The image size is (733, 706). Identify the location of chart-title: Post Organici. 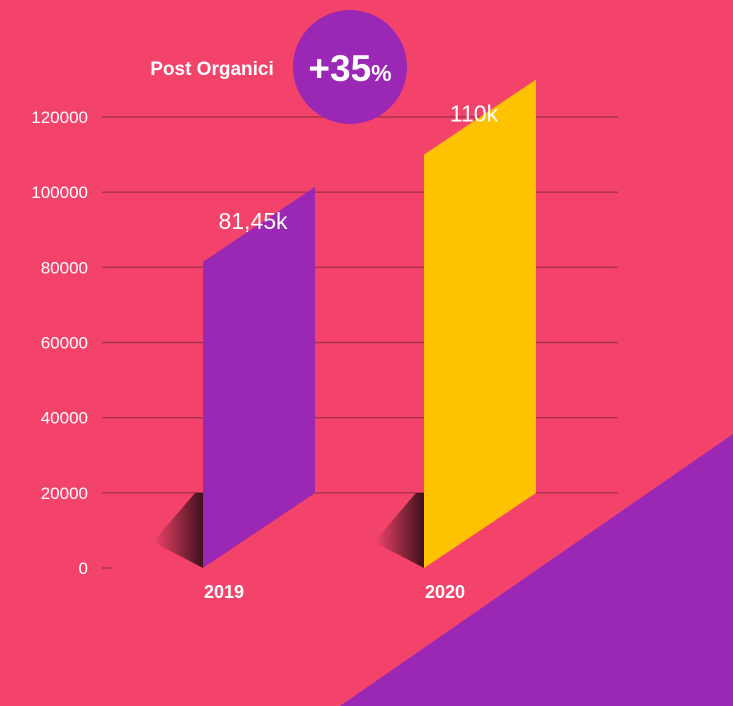
(212, 69).